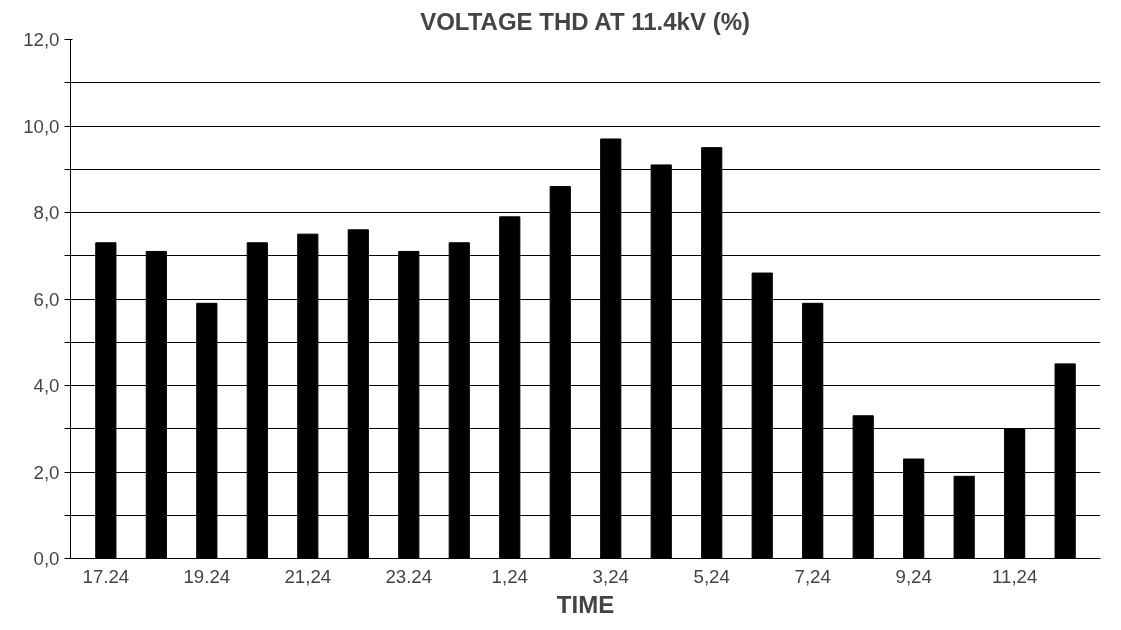  Describe the element at coordinates (585, 604) in the screenshot. I see `x-axis-title: TIME` at that location.